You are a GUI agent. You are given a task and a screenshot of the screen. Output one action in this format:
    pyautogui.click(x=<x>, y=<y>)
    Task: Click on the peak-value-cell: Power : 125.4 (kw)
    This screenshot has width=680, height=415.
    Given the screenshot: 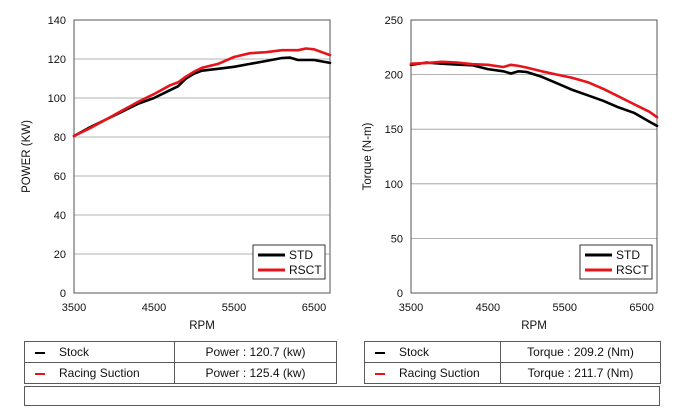 What is the action you would take?
    pyautogui.click(x=255, y=373)
    